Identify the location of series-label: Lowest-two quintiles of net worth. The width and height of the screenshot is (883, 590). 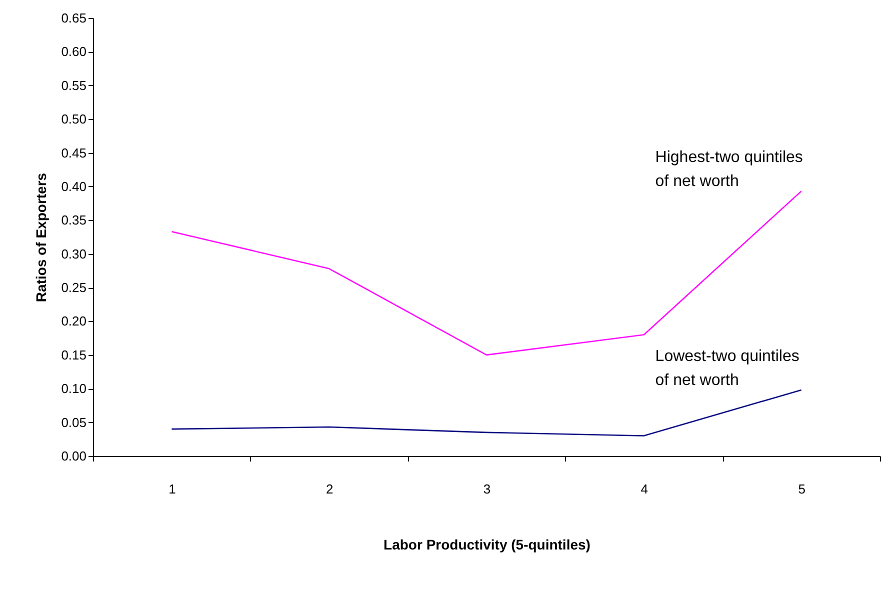
(727, 368).